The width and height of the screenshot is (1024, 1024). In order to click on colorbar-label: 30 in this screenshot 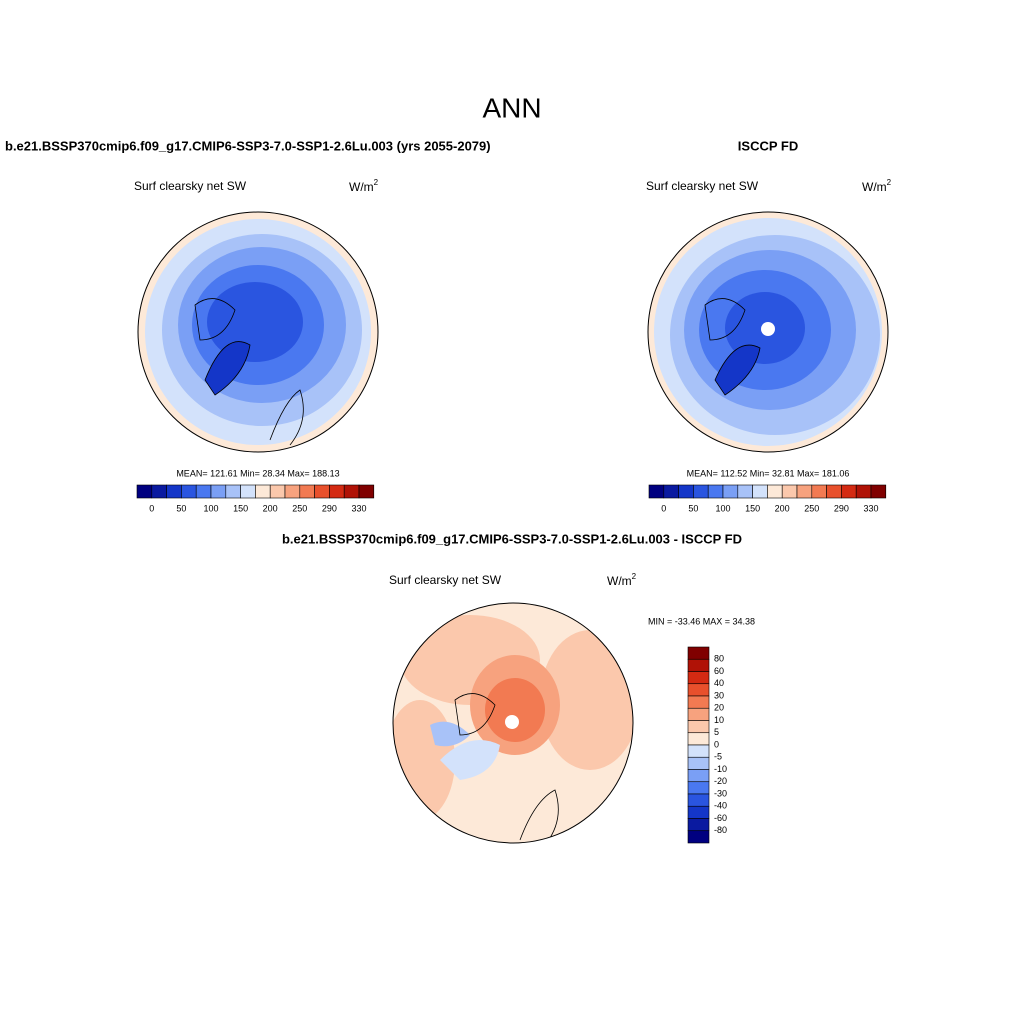, I will do `click(719, 695)`.